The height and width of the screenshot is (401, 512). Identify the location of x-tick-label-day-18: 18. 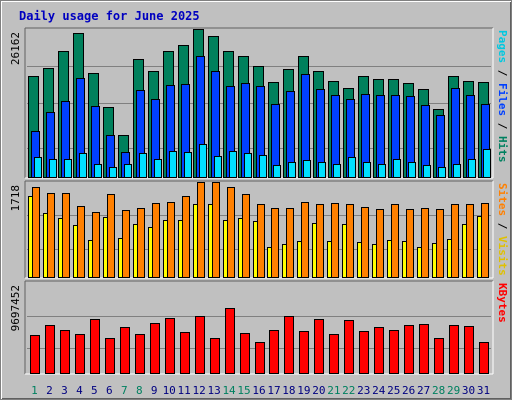
(288, 390).